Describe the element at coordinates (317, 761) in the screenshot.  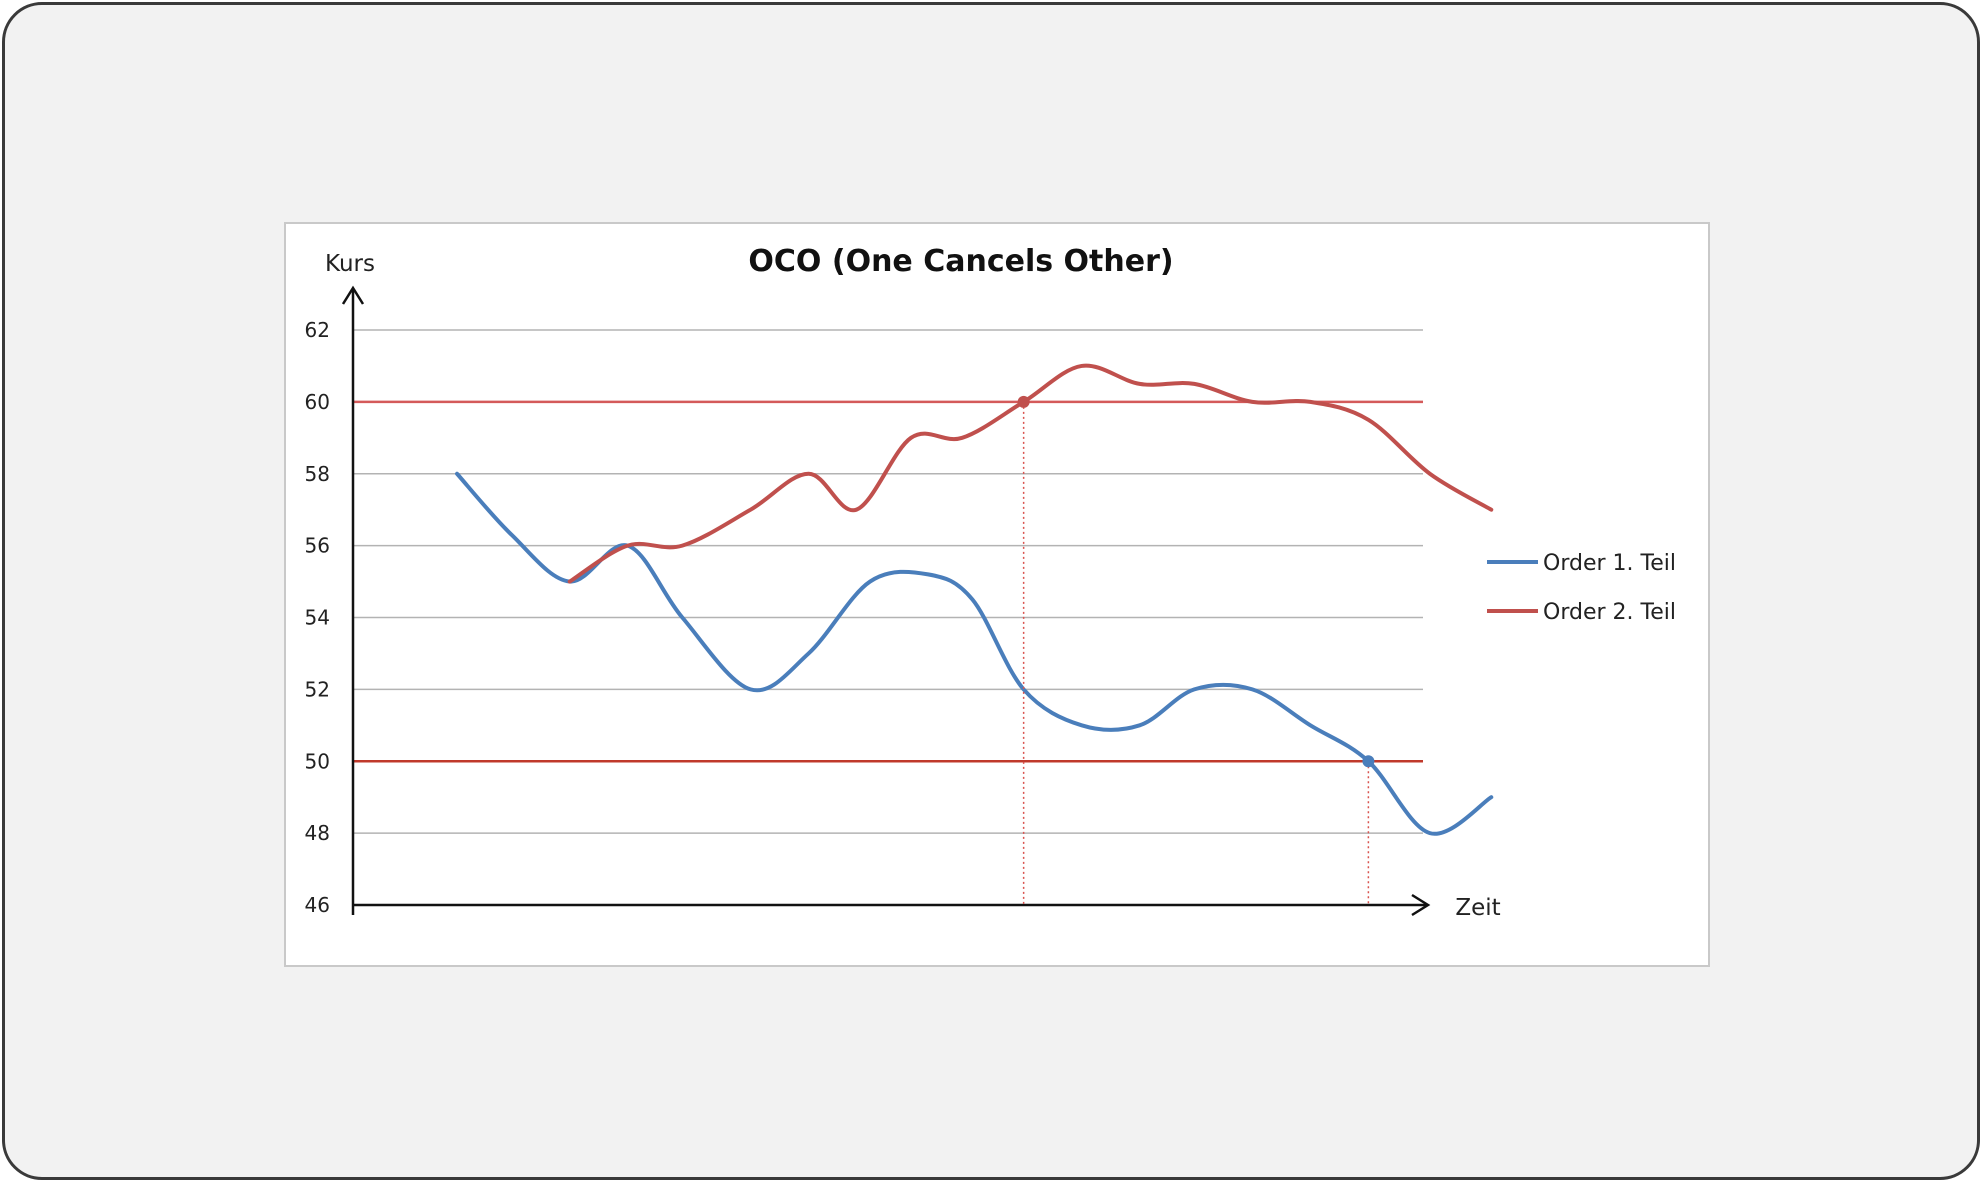
I see `y-tick-label-50: 50` at that location.